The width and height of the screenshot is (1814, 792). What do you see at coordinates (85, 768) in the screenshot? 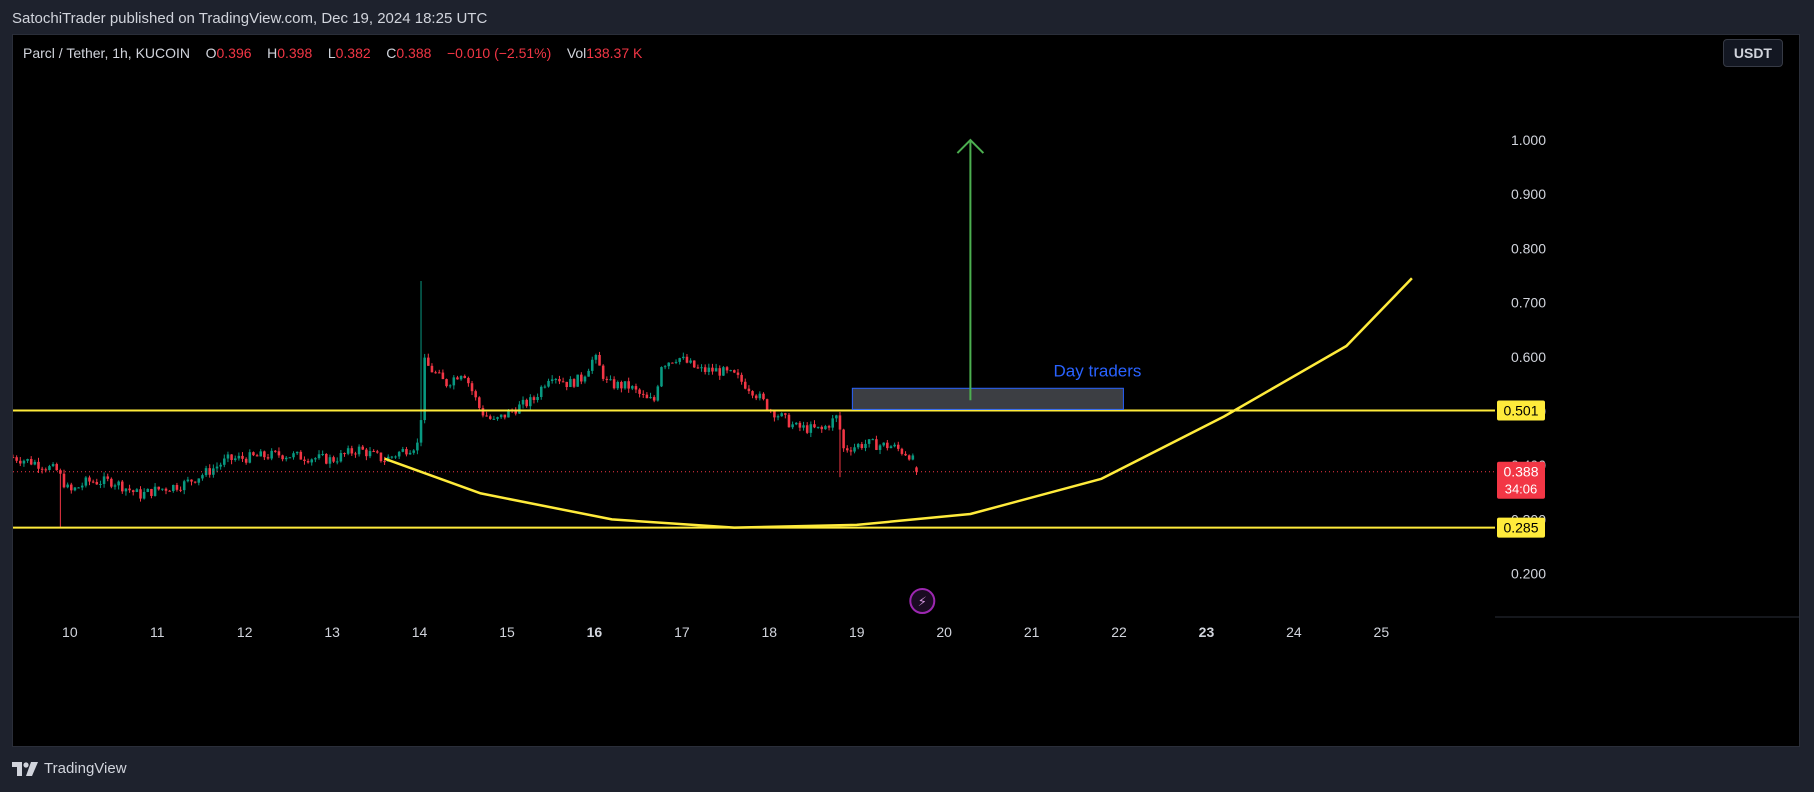
I see `footer-brand: TradingView` at bounding box center [85, 768].